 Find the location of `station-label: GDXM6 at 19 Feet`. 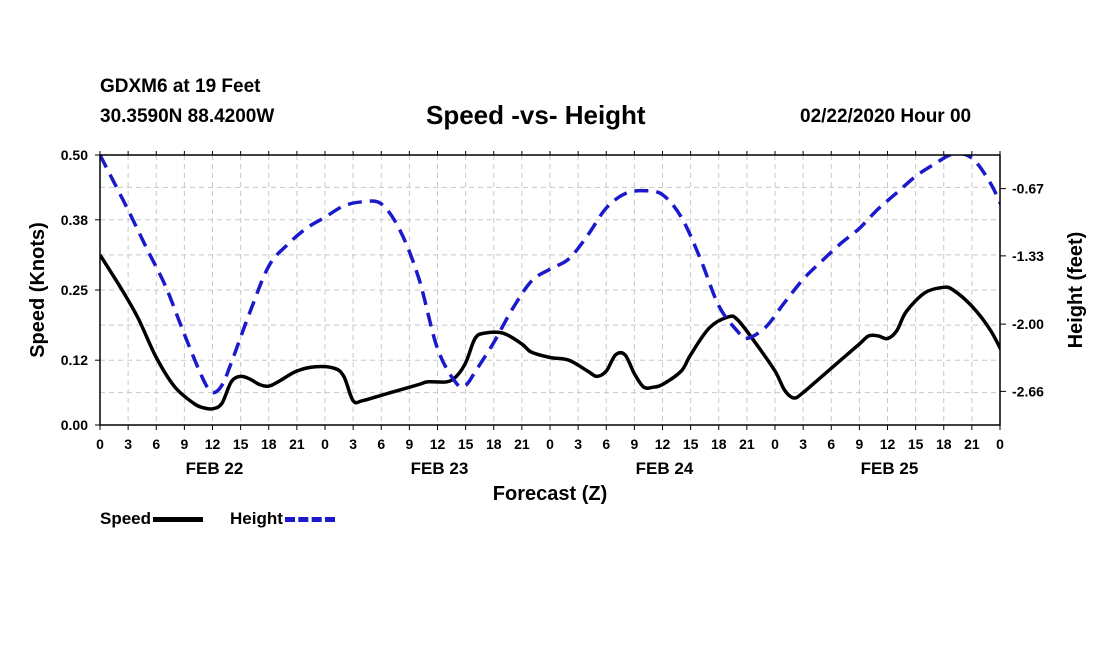

station-label: GDXM6 at 19 Feet is located at coordinates (180, 86).